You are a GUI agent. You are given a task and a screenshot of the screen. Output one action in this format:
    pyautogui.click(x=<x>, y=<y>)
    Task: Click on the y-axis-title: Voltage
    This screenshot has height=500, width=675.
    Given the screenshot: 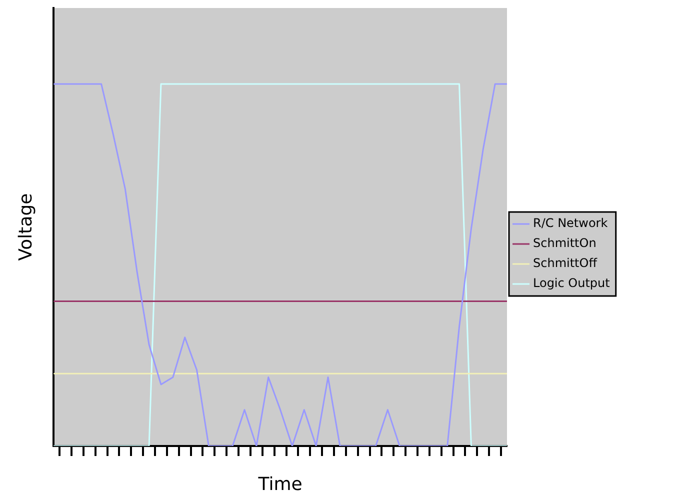 What is the action you would take?
    pyautogui.click(x=25, y=227)
    